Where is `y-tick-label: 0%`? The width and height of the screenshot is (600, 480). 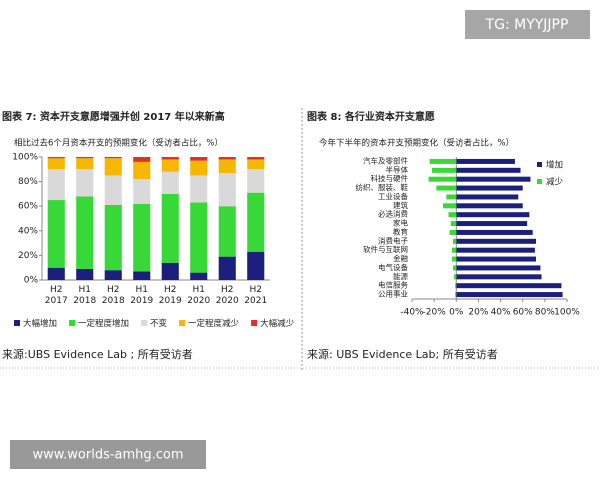
y-tick-label: 0% is located at coordinates (31, 281).